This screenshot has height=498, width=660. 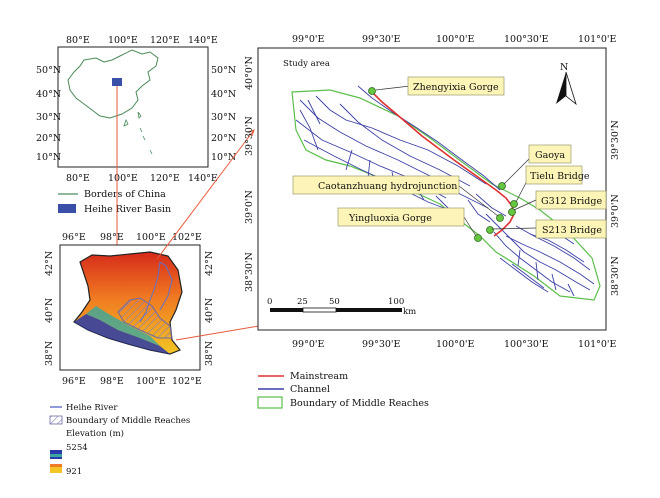 I want to click on legend-channel-label: Channel, so click(x=310, y=389).